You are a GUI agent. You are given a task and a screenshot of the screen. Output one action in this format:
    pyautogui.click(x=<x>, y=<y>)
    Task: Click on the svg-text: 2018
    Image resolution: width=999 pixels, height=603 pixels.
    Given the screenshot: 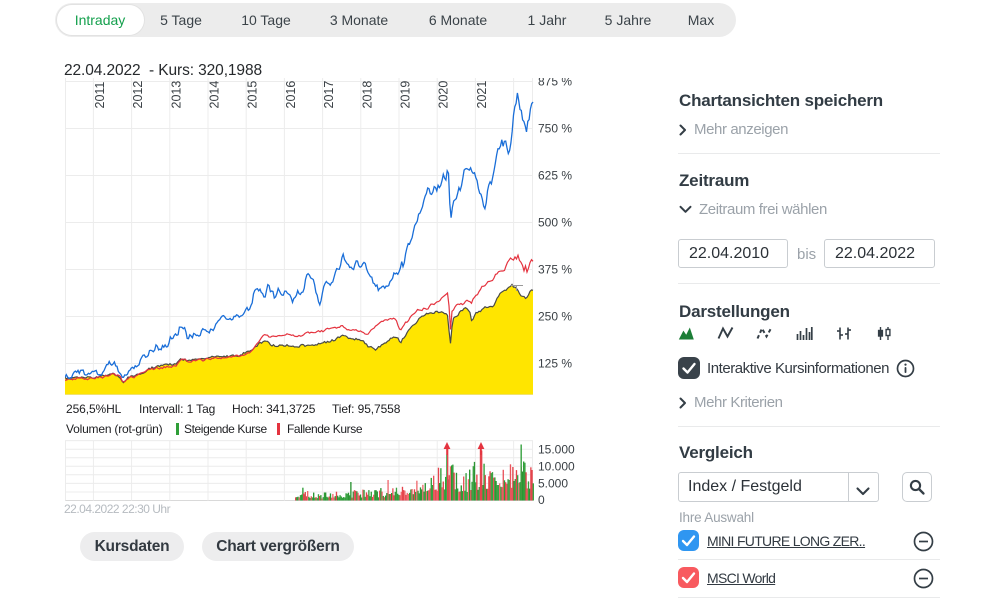 What is the action you would take?
    pyautogui.click(x=367, y=95)
    